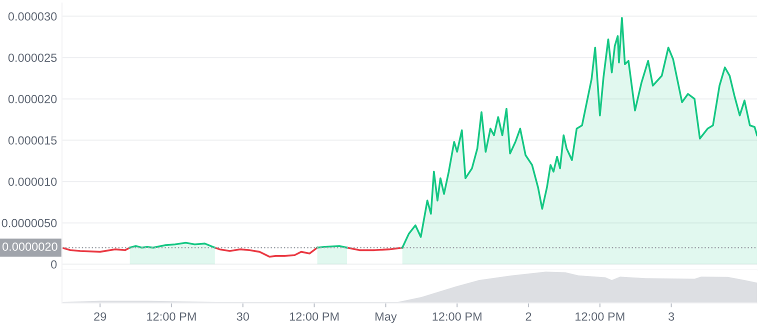 This screenshot has width=760, height=327. Describe the element at coordinates (30, 246) in the screenshot. I see `ref-line-label: 0.0000020` at that location.